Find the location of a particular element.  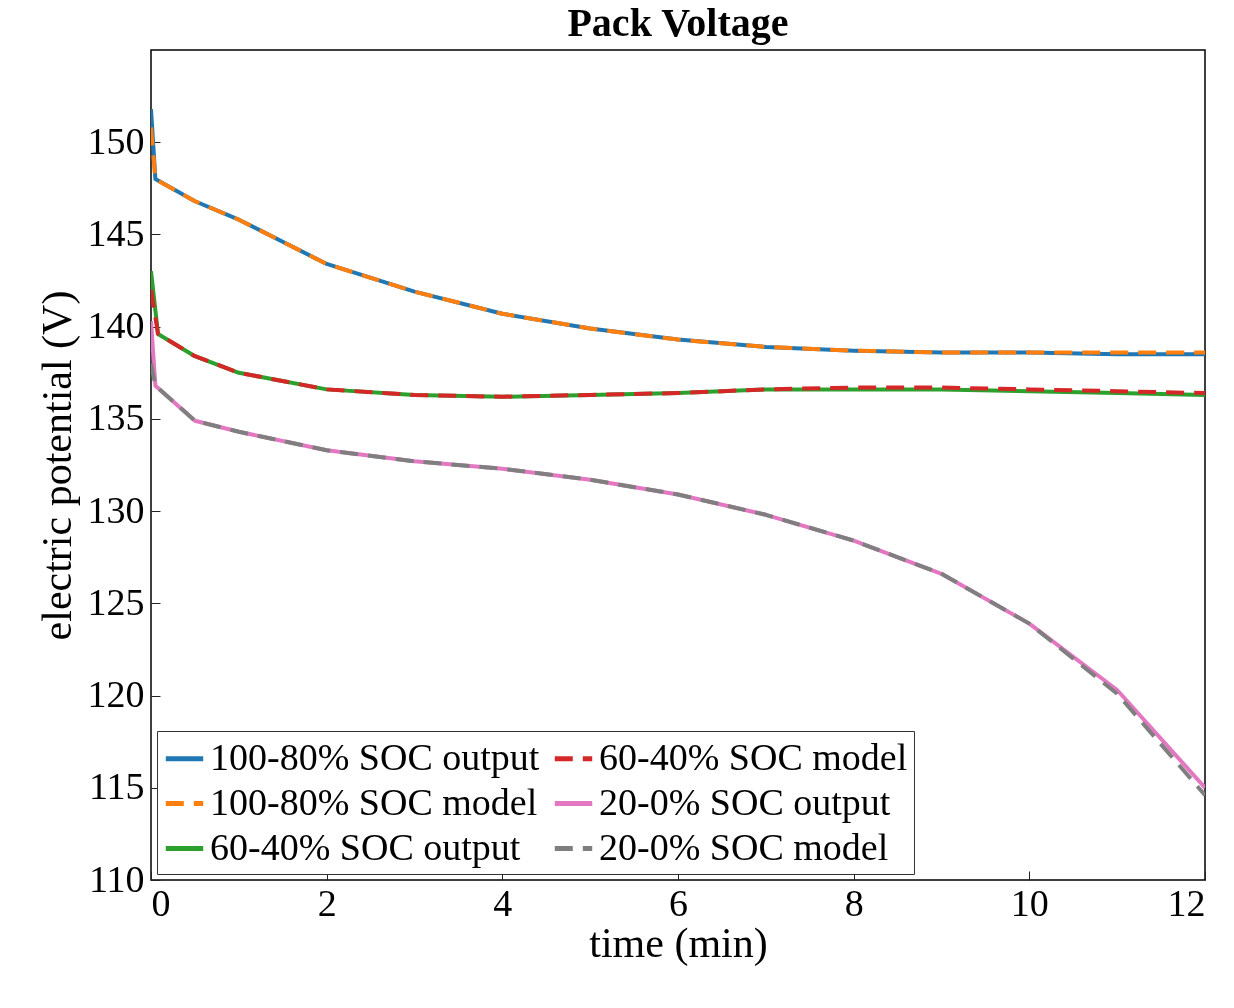

legend-label: 60-40% SOC output is located at coordinates (365, 846).